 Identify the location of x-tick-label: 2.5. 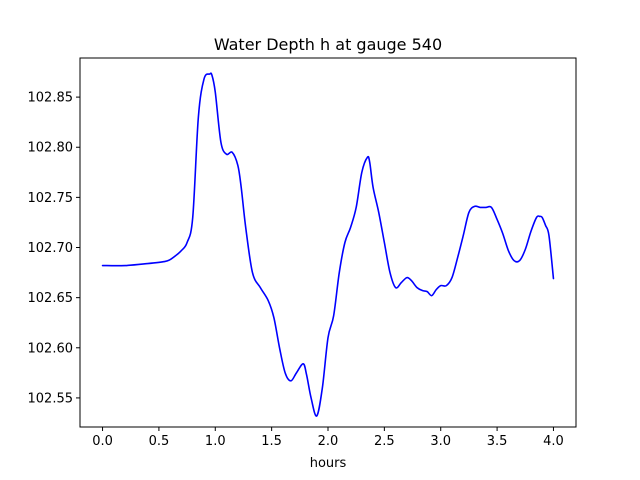
(384, 441).